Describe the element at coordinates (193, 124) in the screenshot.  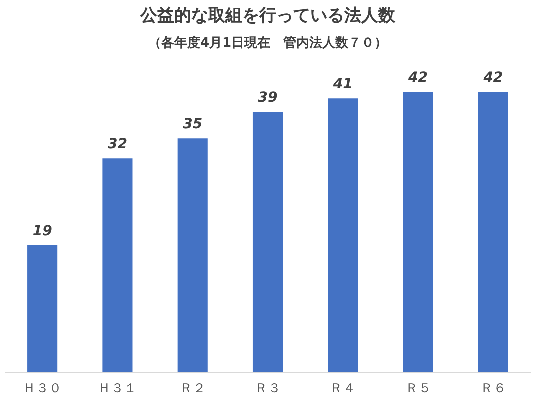
I see `data-label: 35` at that location.